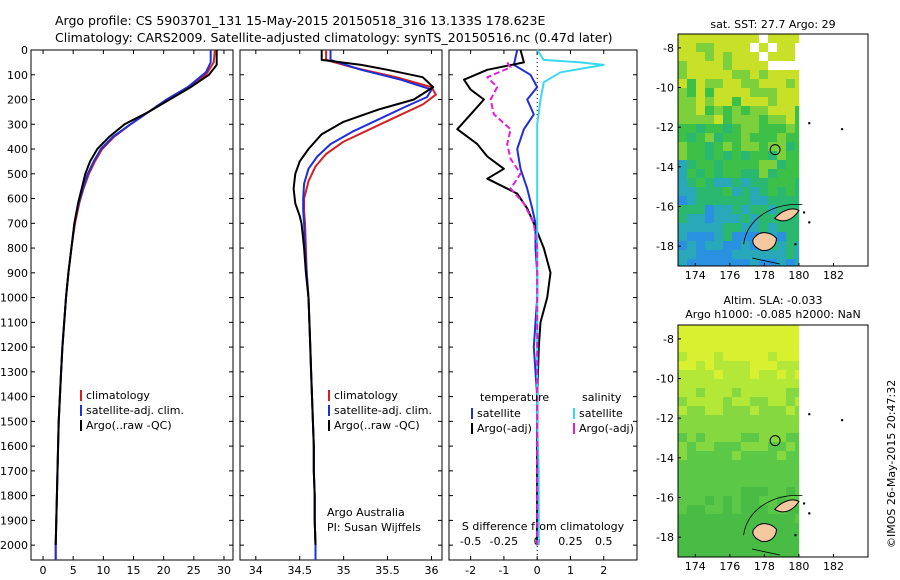  Describe the element at coordinates (17, 174) in the screenshot. I see `depth-tick-label: 500` at that location.